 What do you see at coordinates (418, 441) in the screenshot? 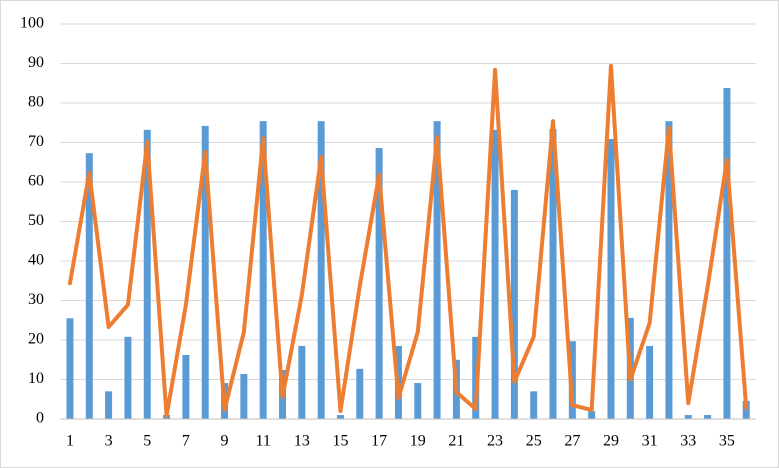
I see `x-tick-label: 19` at bounding box center [418, 441].